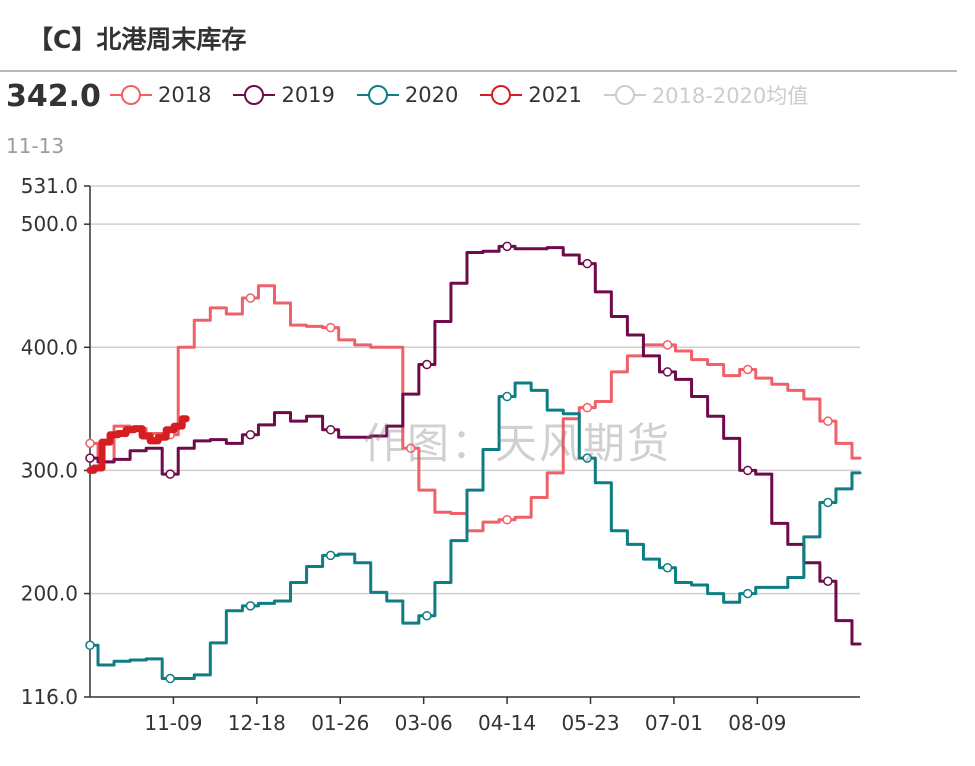  What do you see at coordinates (674, 723) in the screenshot?
I see `x-tick-label: 07-01` at bounding box center [674, 723].